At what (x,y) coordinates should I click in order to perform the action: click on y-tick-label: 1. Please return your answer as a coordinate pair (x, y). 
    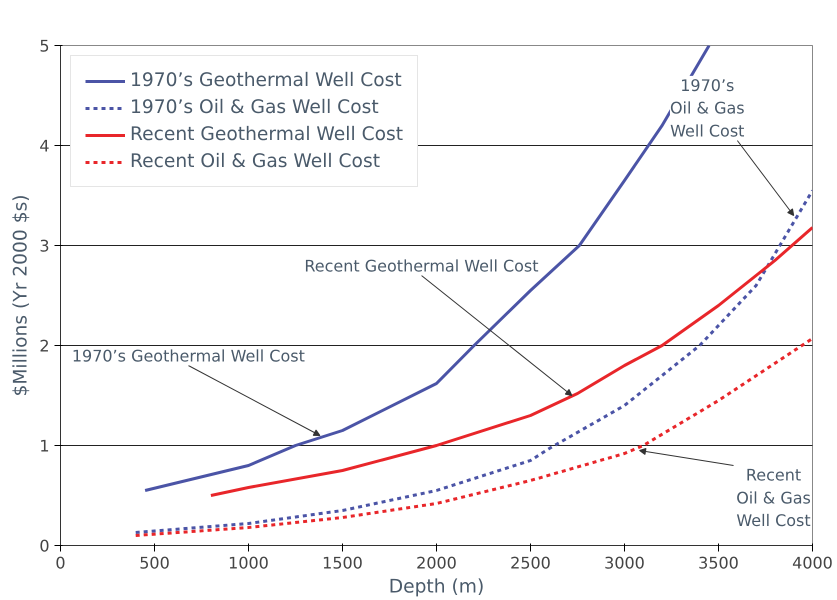
    Looking at the image, I should click on (44, 446).